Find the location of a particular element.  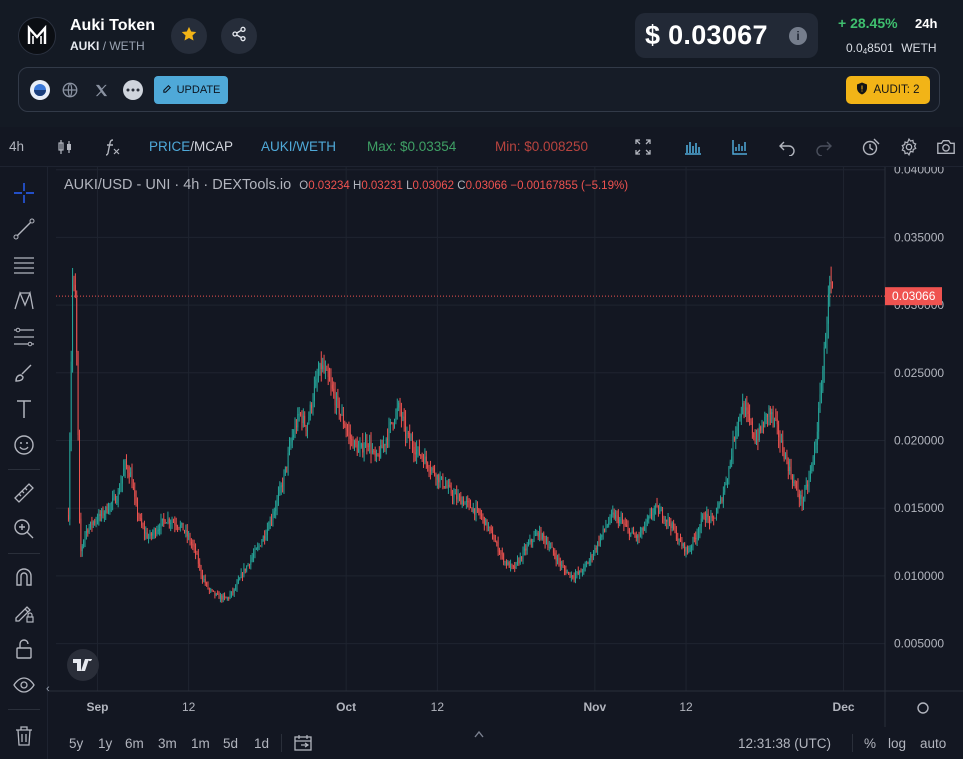

brush-icon is located at coordinates (24, 373).